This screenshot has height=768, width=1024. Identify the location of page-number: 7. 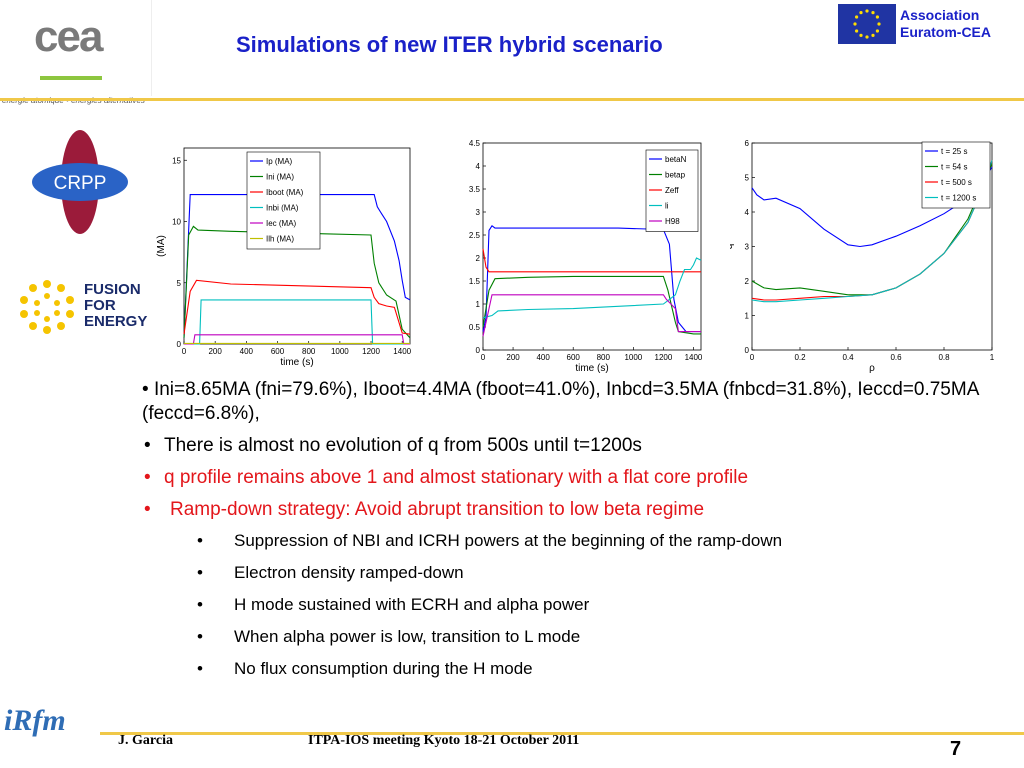
(956, 749).